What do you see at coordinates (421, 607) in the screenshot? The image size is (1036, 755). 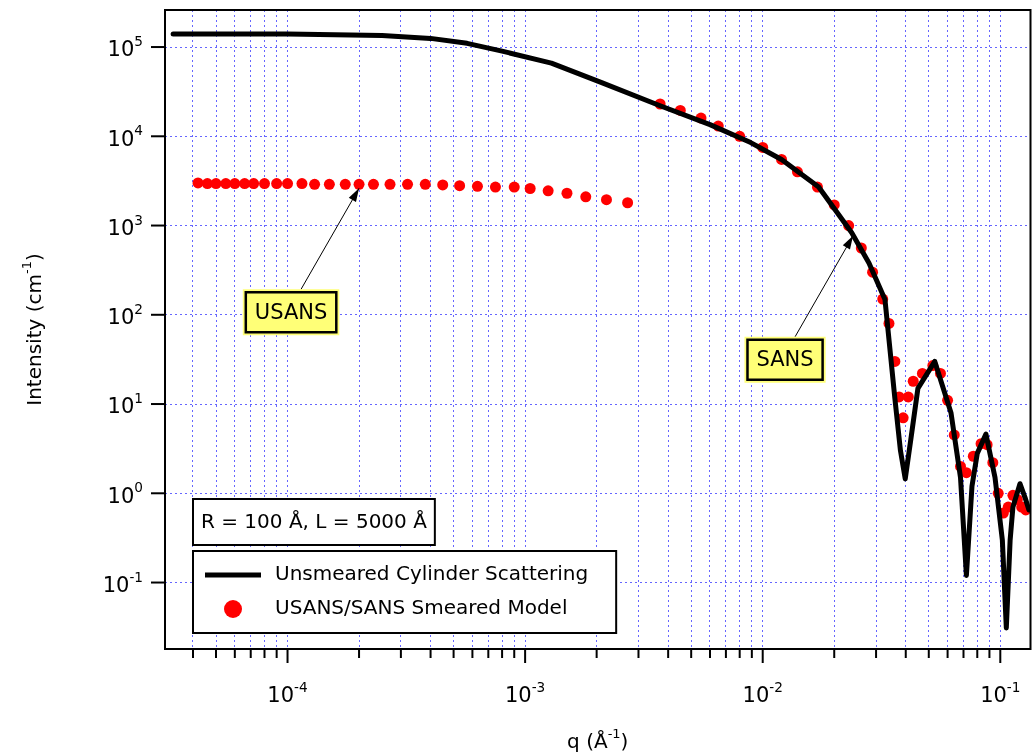 I see `legend-label: USANS/SANS Smeared Model` at bounding box center [421, 607].